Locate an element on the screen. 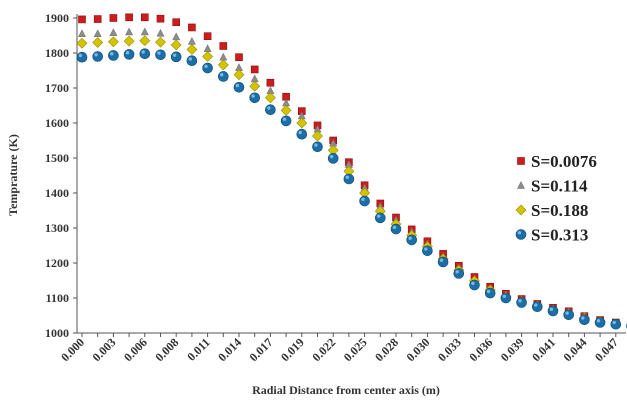 Image resolution: width=627 pixels, height=401 pixels. x-tick-label: 0.006 is located at coordinates (135, 349).